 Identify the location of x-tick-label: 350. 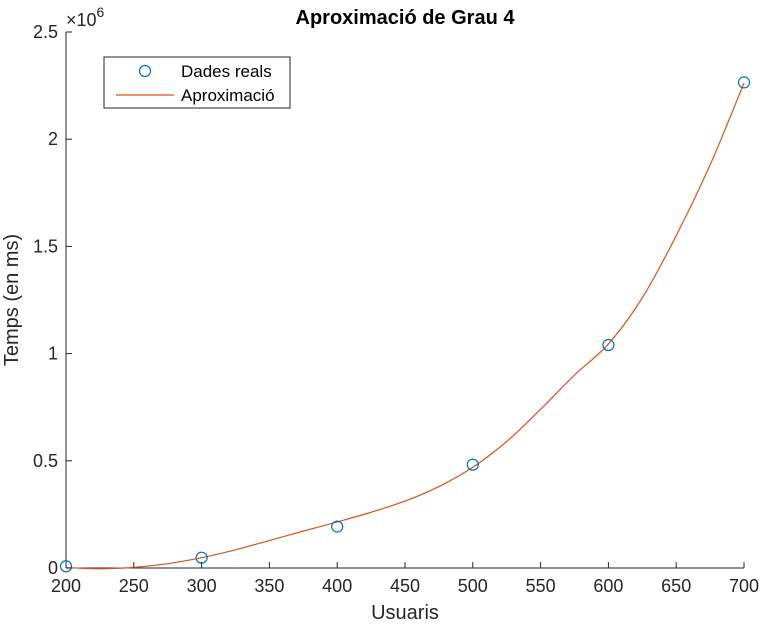
(269, 586).